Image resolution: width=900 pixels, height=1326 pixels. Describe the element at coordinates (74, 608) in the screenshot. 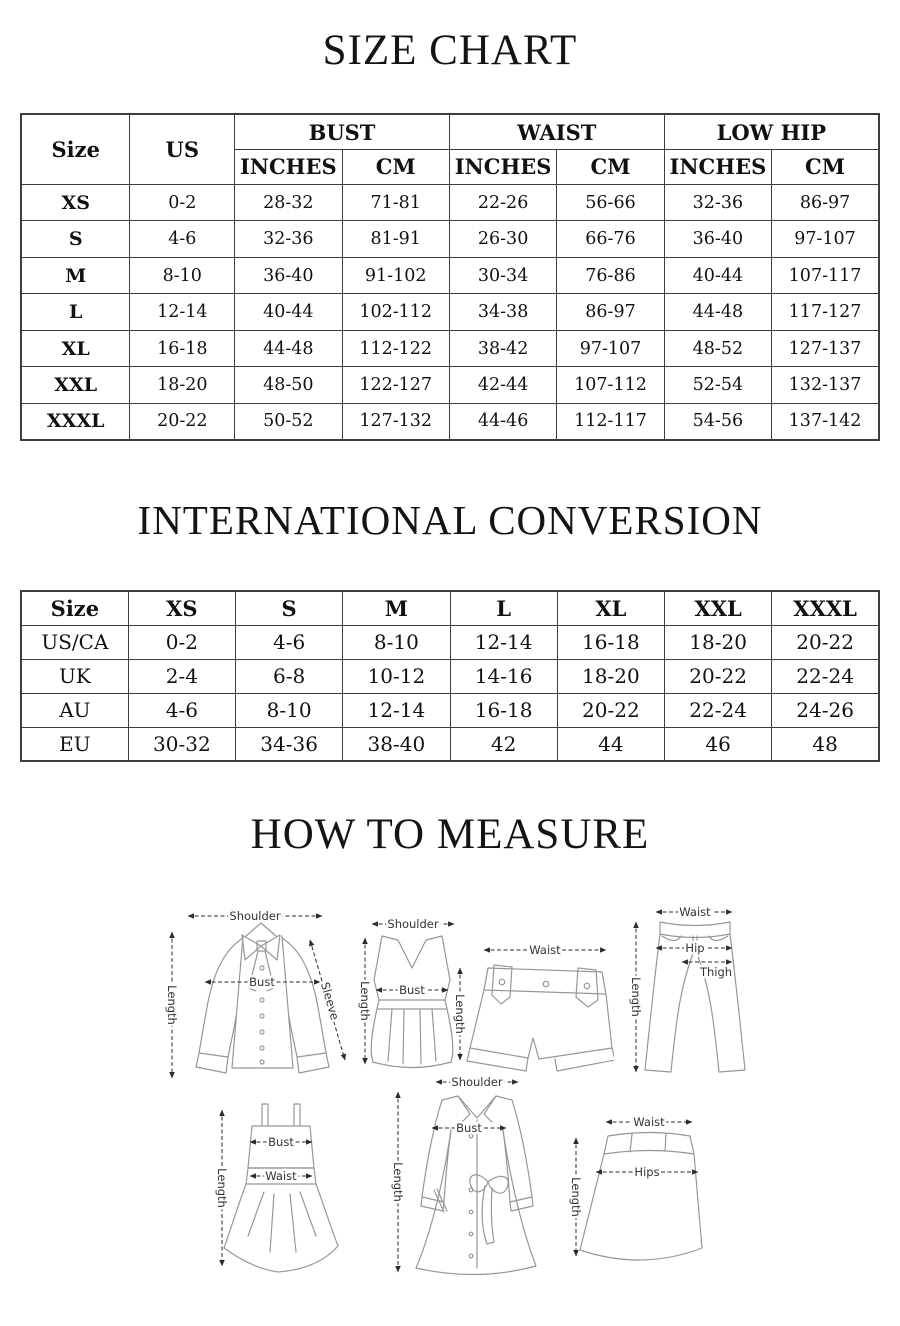

I see `conversion-header: Size` at that location.